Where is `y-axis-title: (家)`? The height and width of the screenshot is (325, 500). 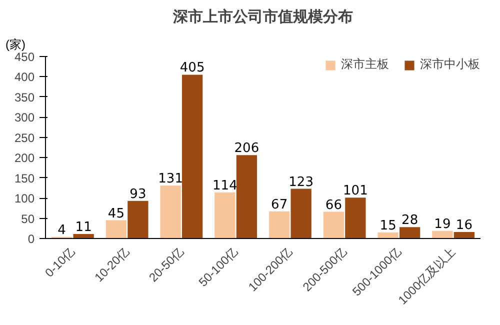
y-axis-title: (家) is located at coordinates (16, 45).